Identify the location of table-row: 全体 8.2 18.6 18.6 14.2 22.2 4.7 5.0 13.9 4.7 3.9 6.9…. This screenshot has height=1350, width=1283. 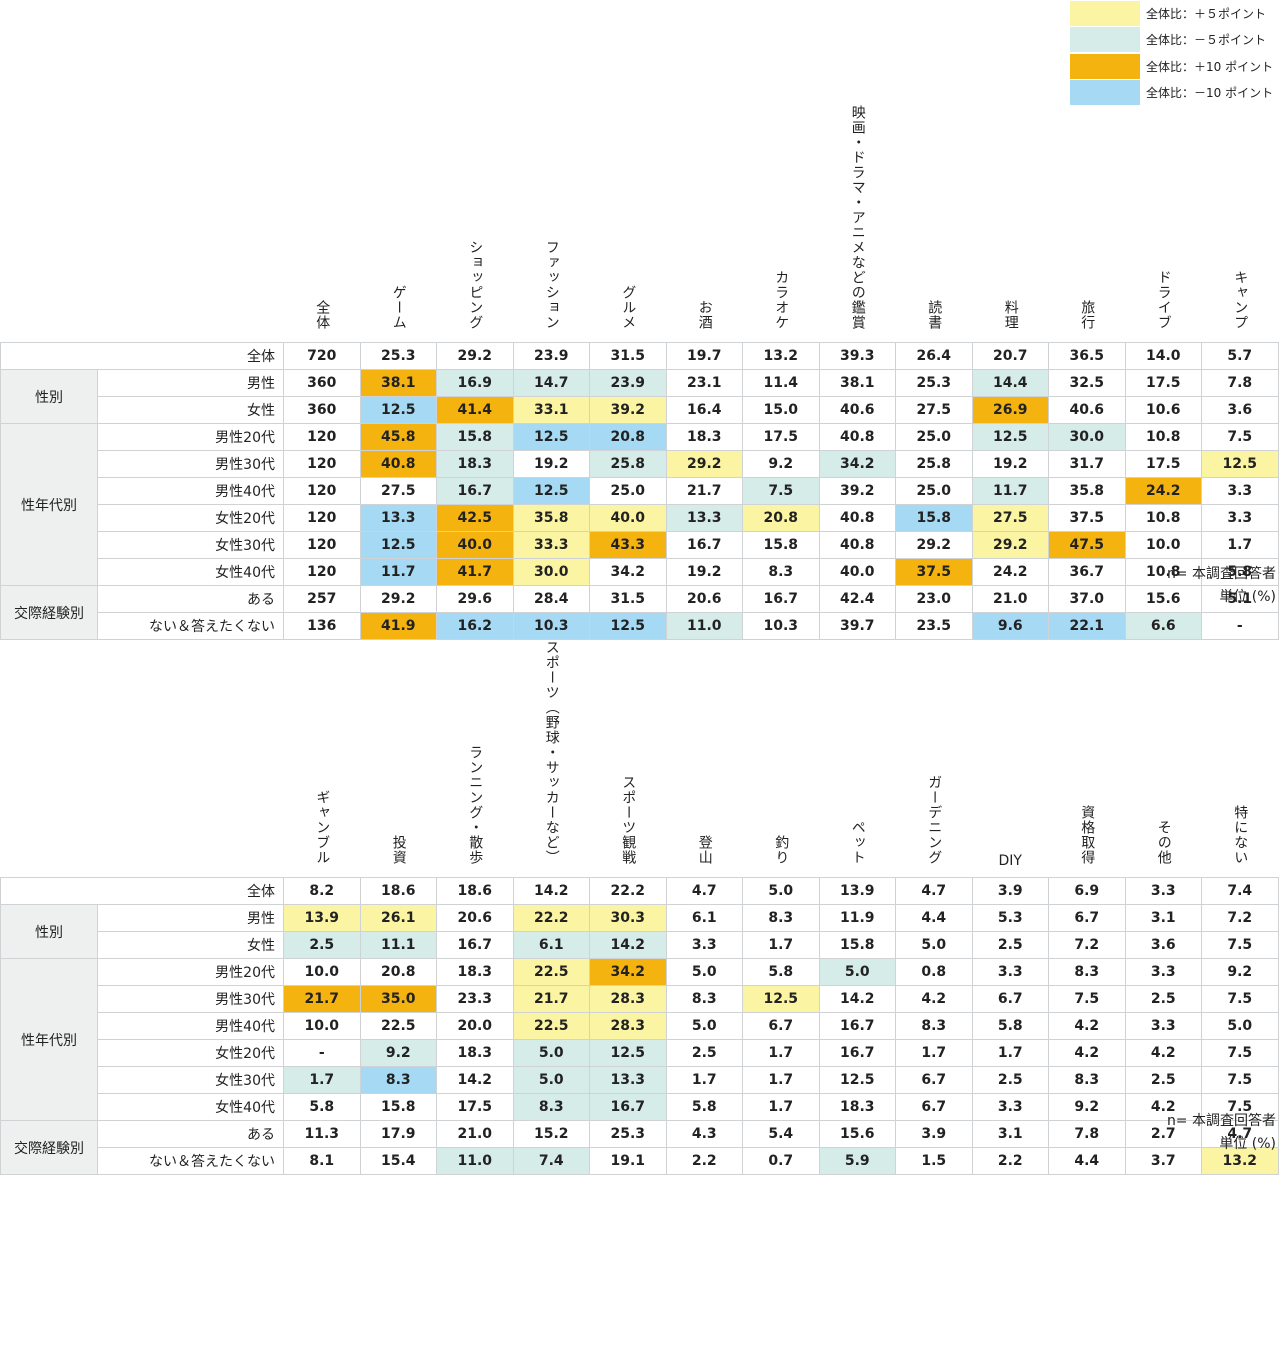
(639, 891).